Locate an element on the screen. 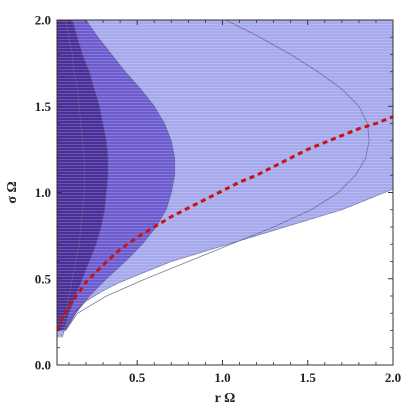 This screenshot has height=418, width=415. x-tick-label-1: 1.0 is located at coordinates (222, 377).